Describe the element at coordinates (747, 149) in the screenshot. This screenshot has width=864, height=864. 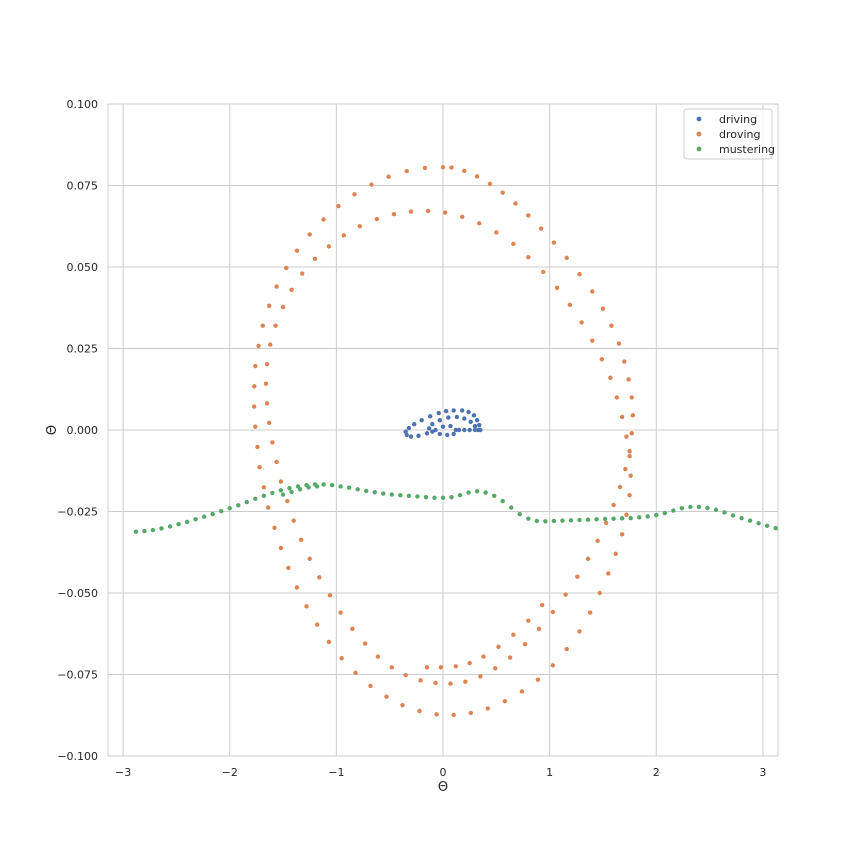
I see `legend-label-mustering: mustering` at that location.